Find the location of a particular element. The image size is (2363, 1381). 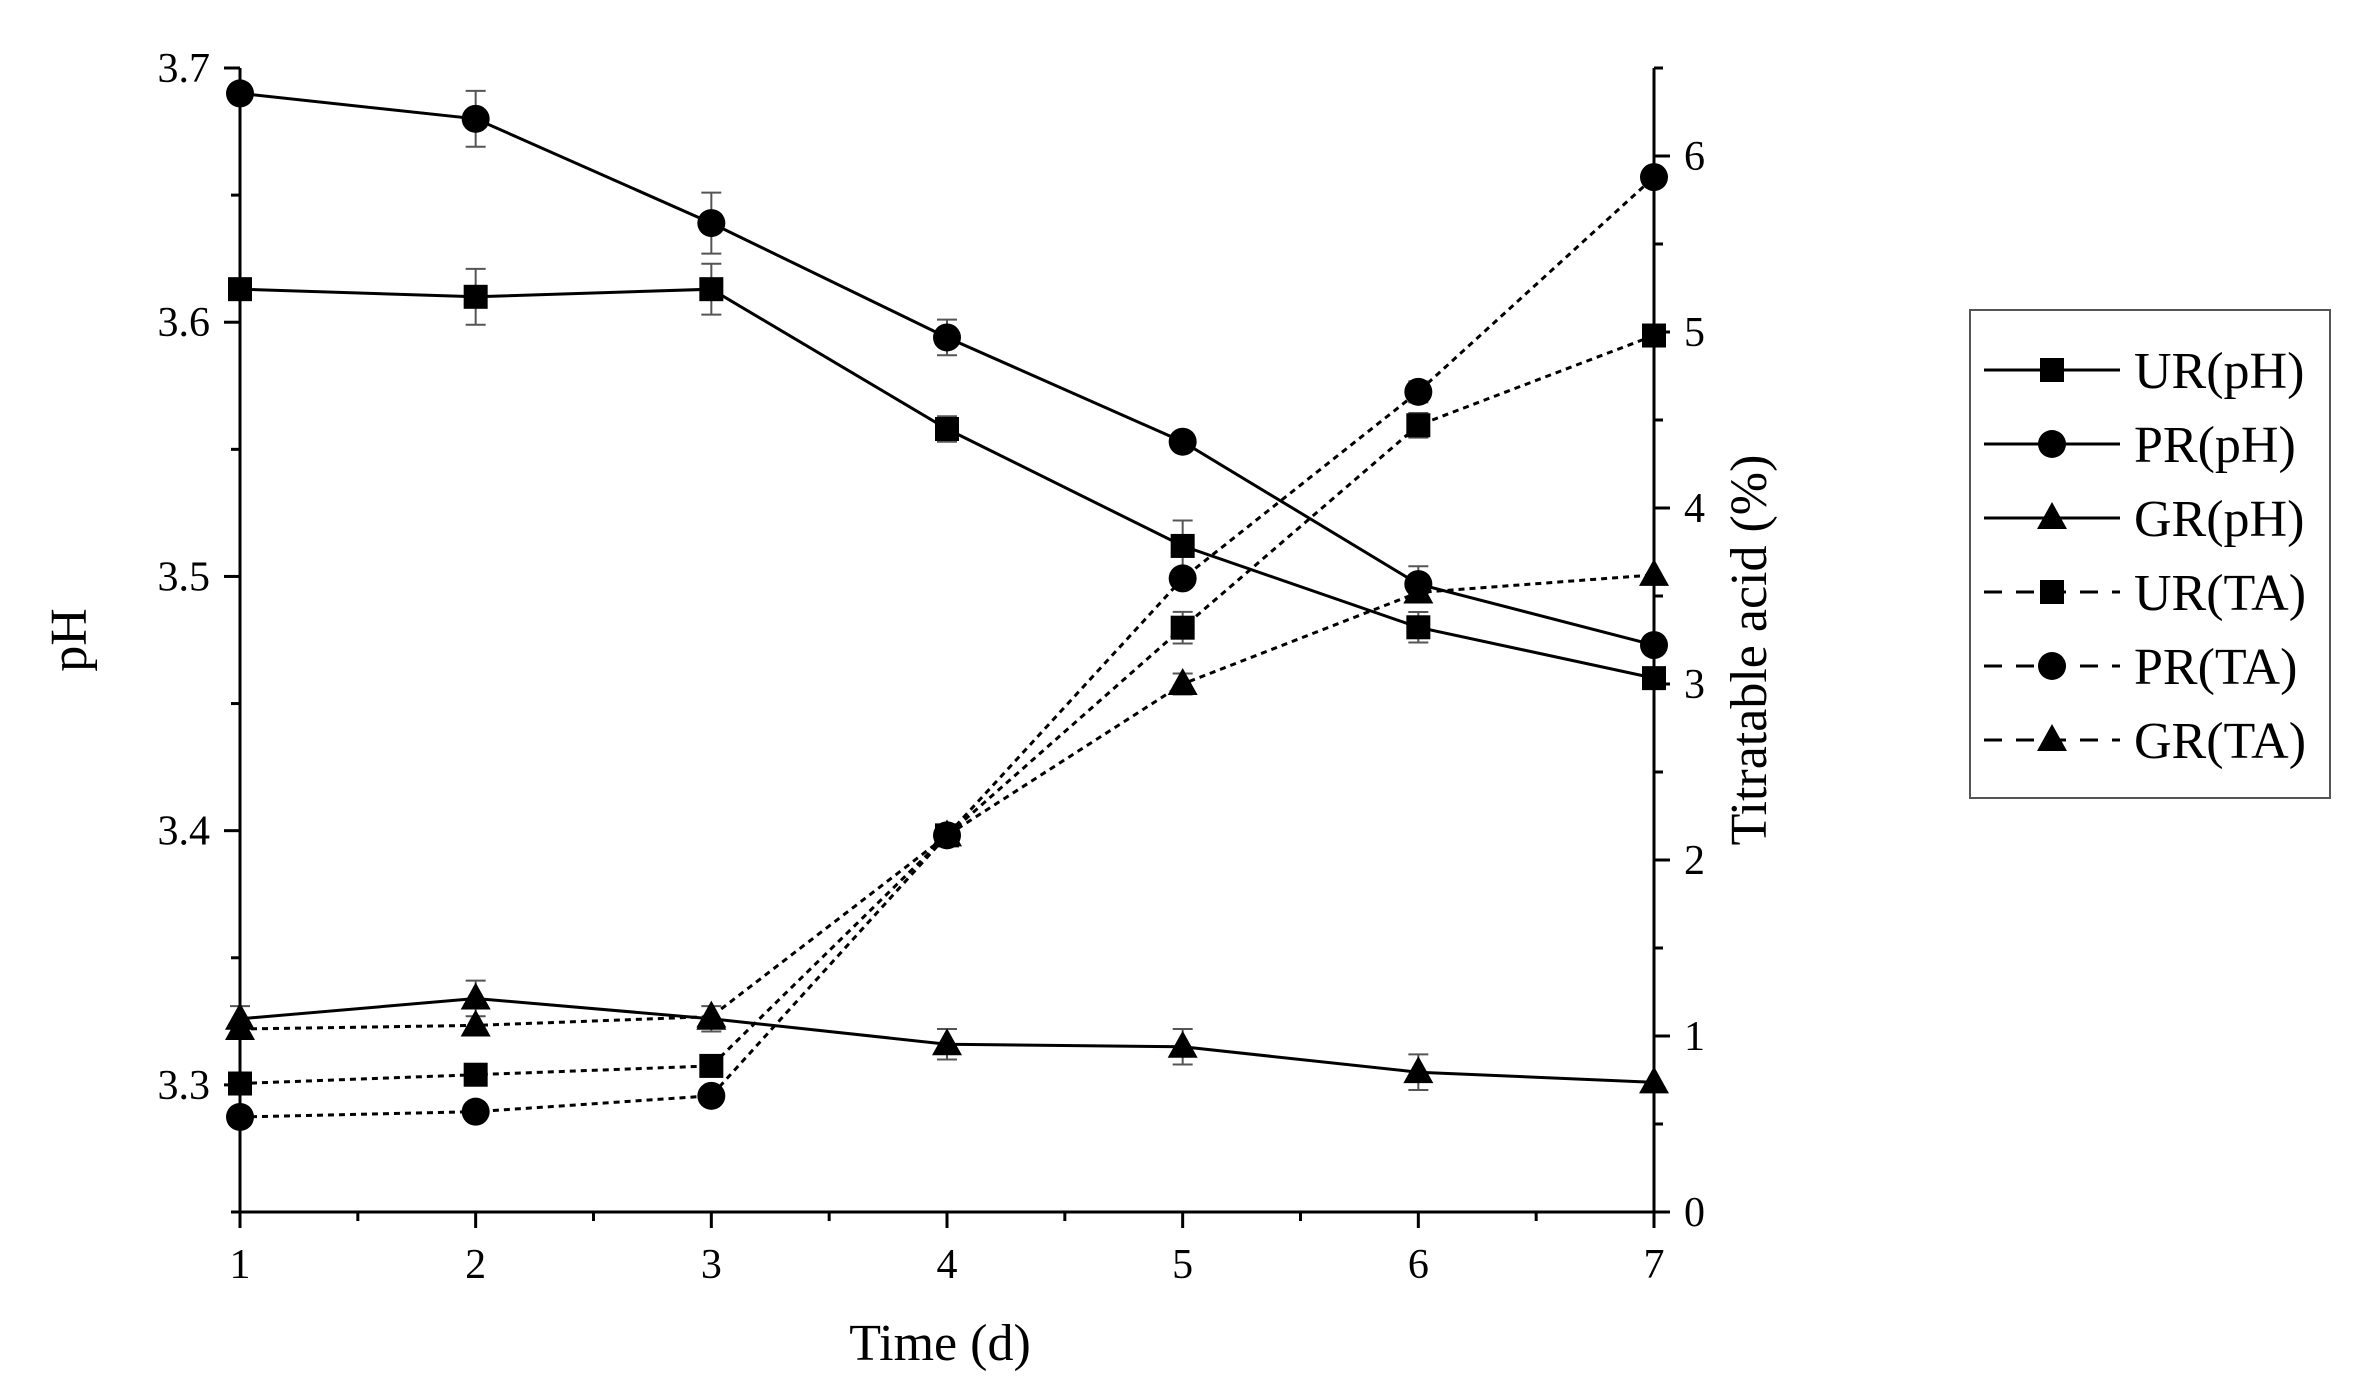

x-tick-label: 2 is located at coordinates (475, 1265).